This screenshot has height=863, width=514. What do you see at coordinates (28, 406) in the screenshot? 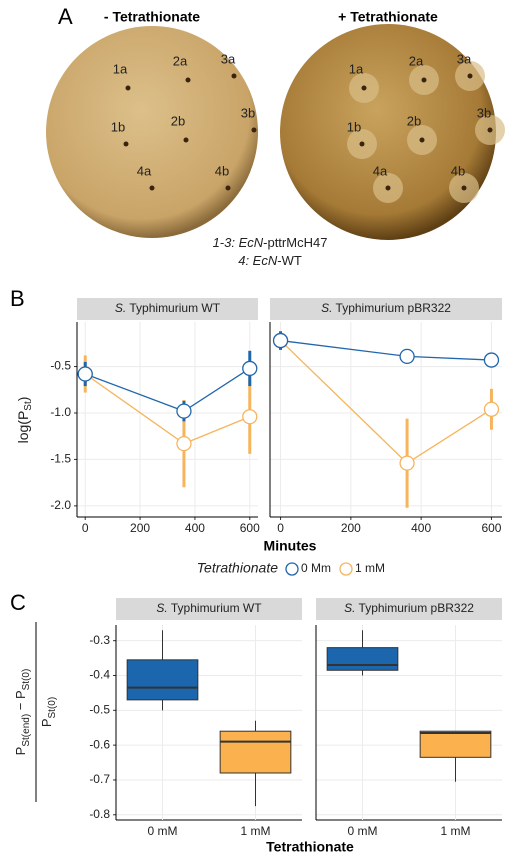
I see `axis-title-part: St` at bounding box center [28, 406].